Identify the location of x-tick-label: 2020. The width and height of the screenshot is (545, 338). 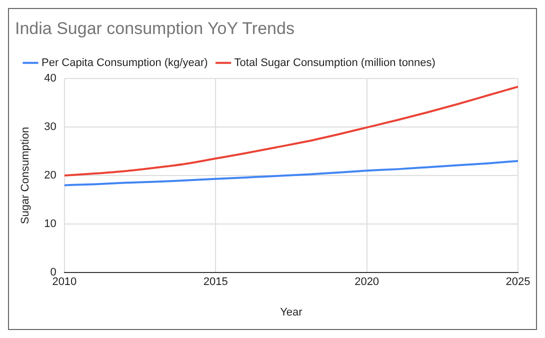
(367, 282).